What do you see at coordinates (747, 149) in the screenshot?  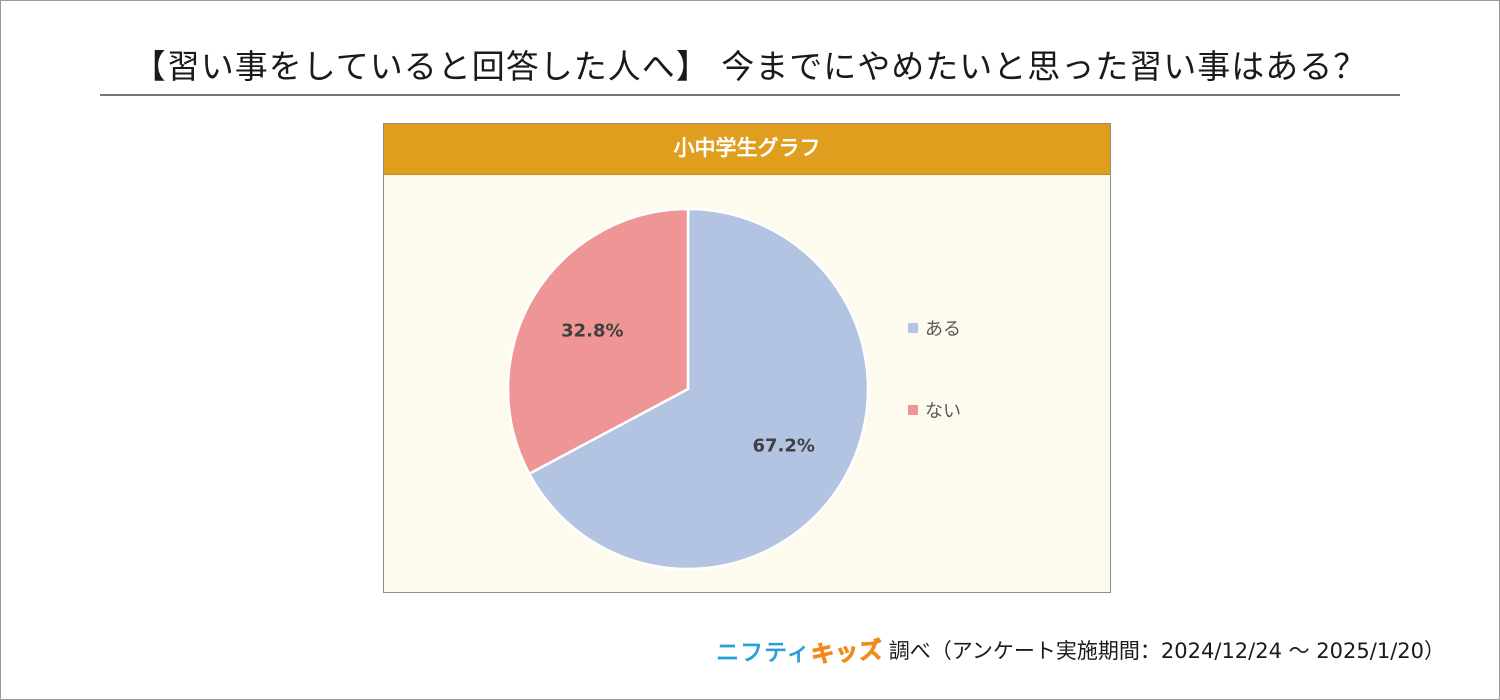 I see `chart-title: 小中学生グラフ` at bounding box center [747, 149].